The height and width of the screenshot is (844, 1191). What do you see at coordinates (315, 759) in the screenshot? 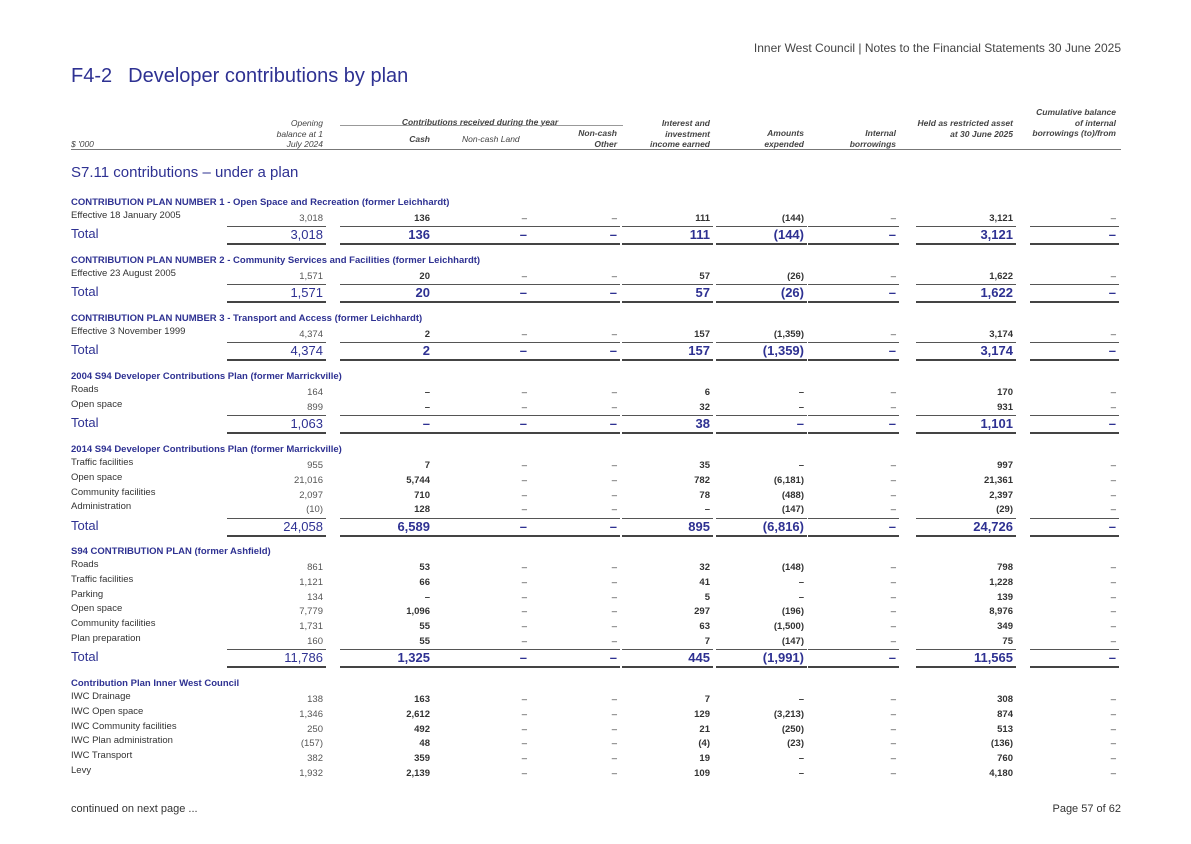
I see `table-cell: 382` at bounding box center [315, 759].